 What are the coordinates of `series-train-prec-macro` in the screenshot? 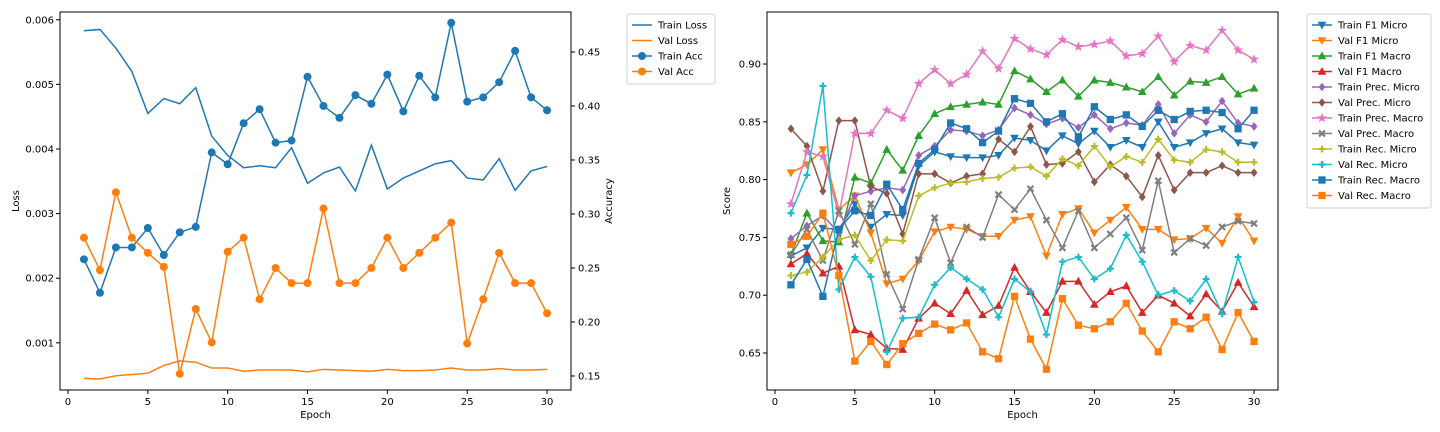 It's located at (1022, 122).